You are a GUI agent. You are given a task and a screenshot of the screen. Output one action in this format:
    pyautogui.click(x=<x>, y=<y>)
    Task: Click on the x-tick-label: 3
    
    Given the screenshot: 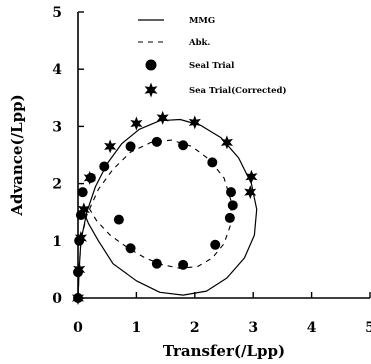 What is the action you would take?
    pyautogui.click(x=253, y=328)
    